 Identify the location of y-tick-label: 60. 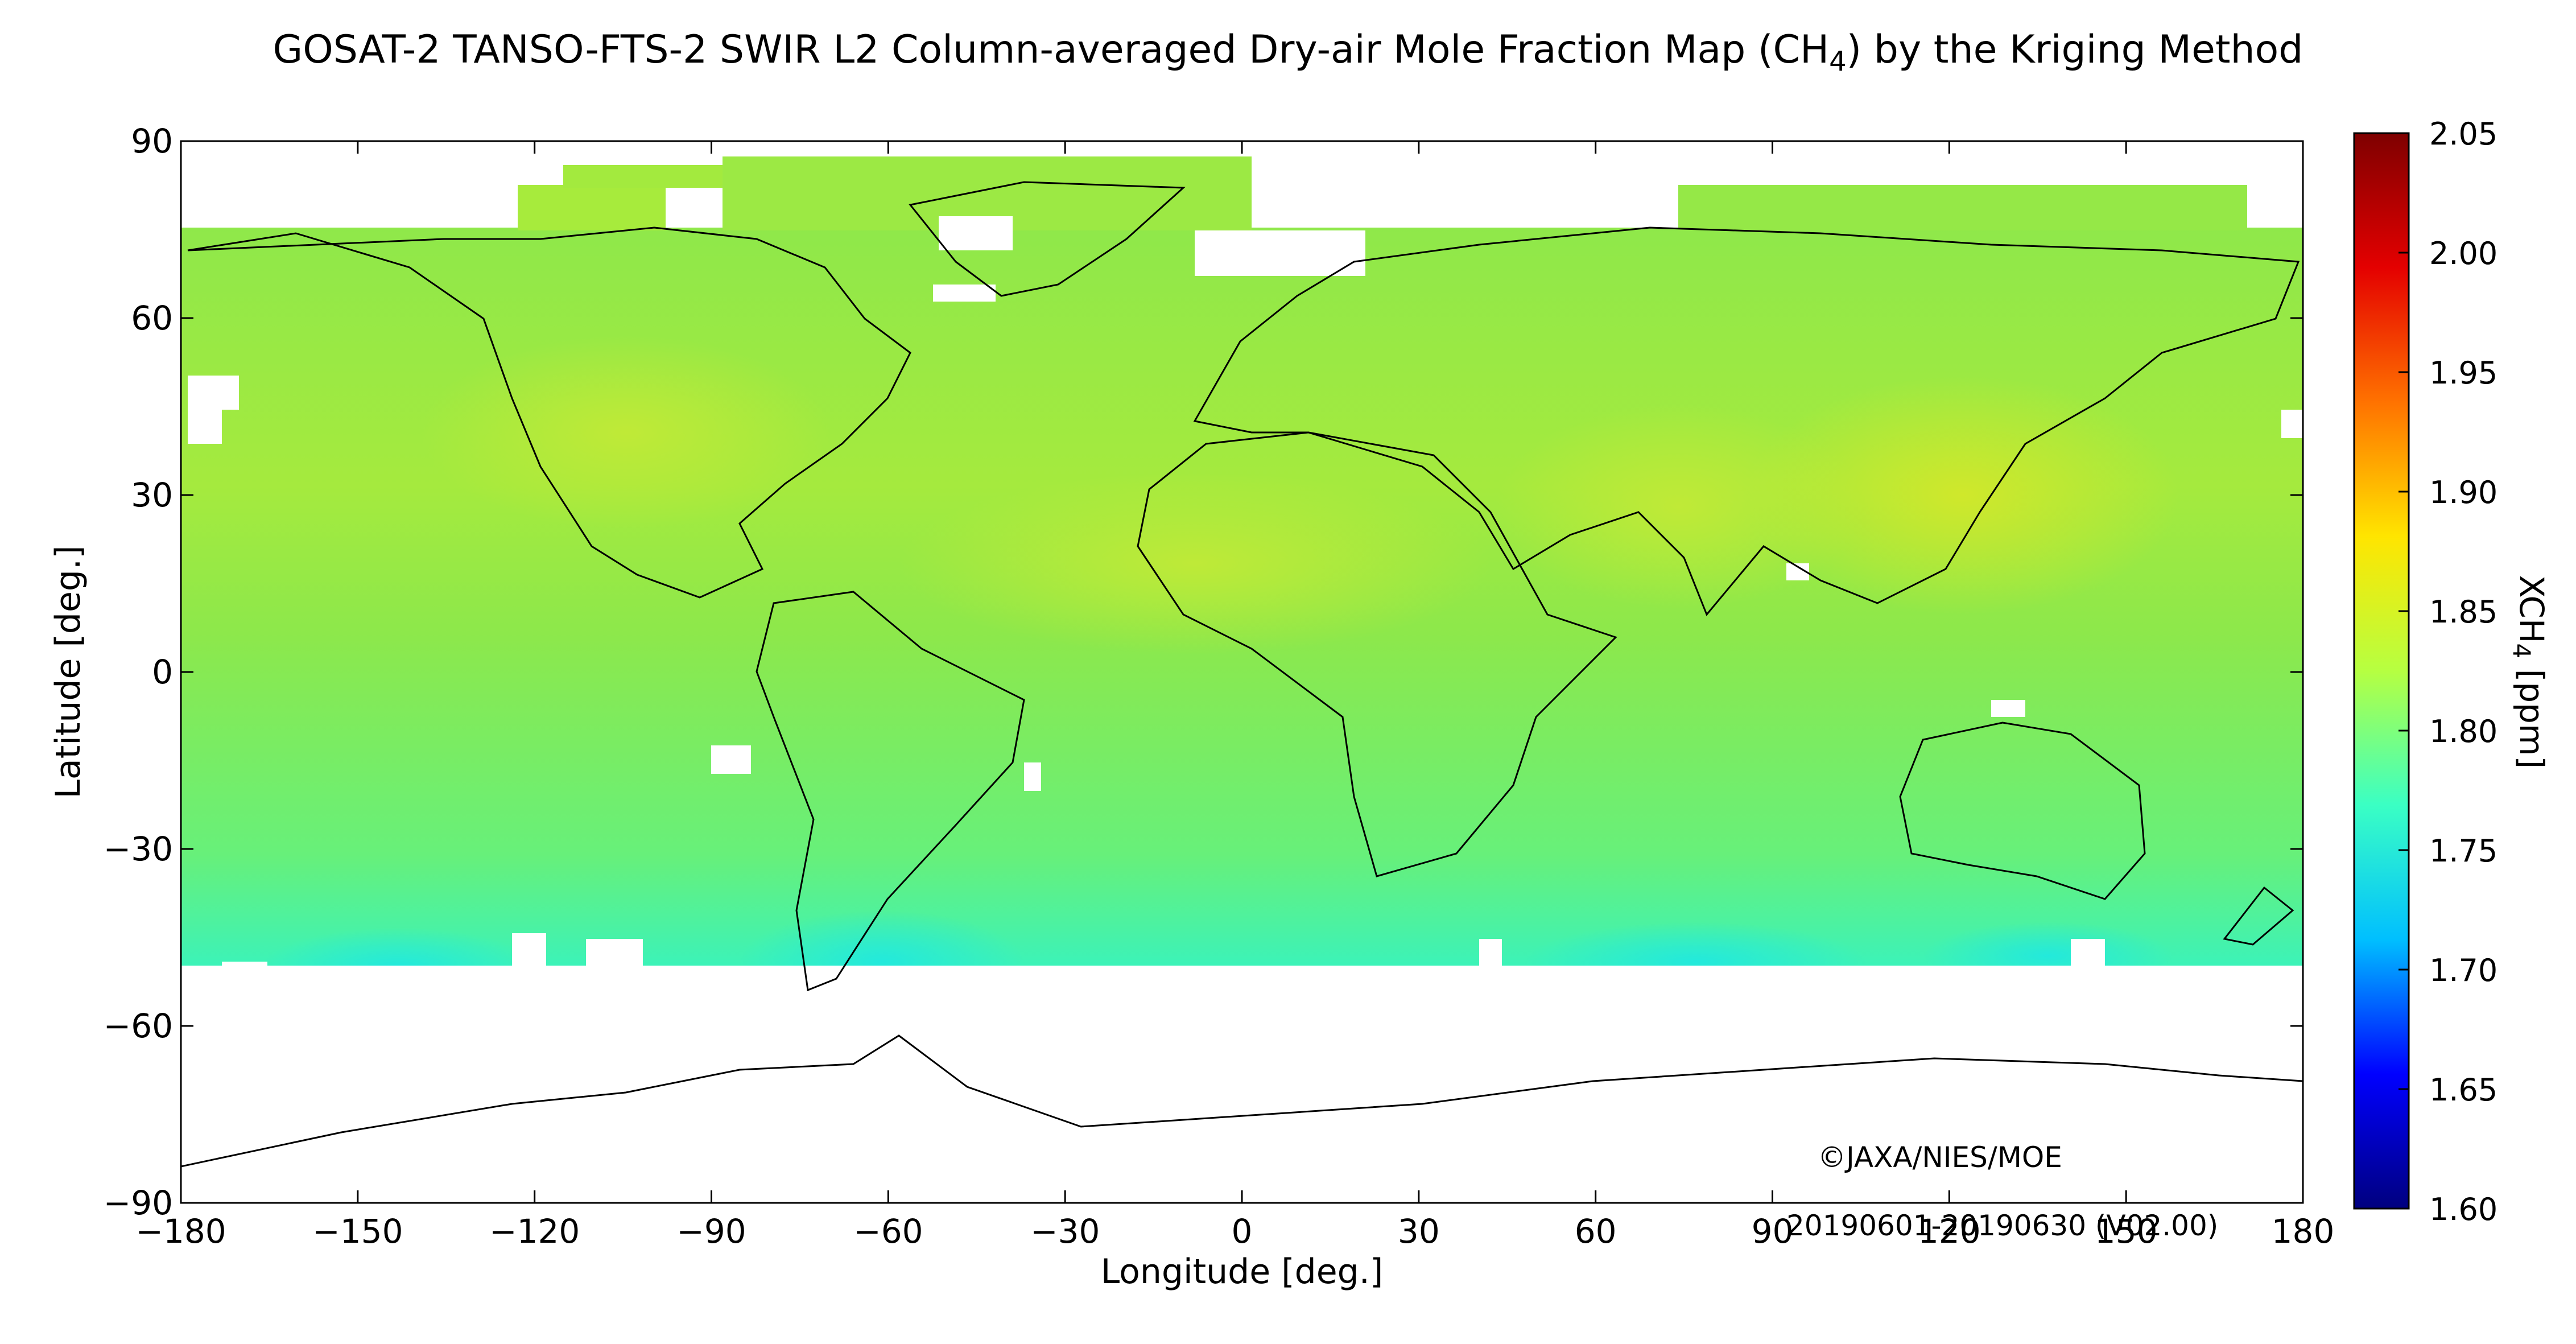
(152, 318).